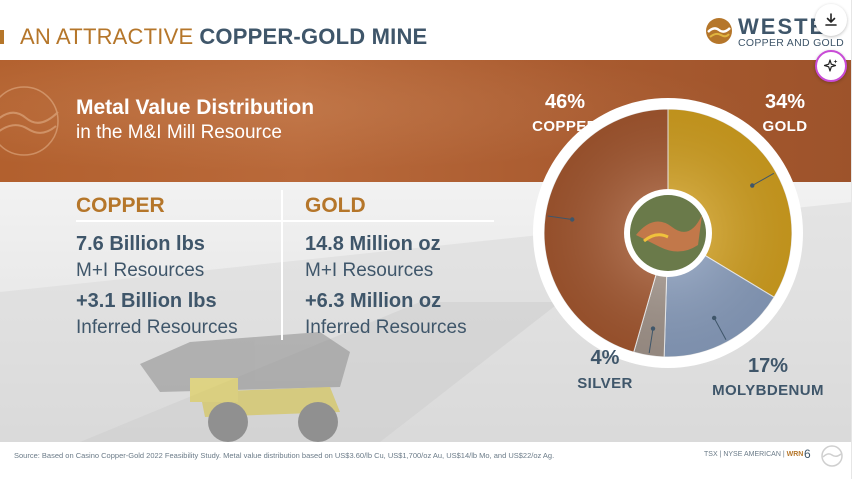  I want to click on gold-inferred-label: Inferred Resources, so click(386, 327).